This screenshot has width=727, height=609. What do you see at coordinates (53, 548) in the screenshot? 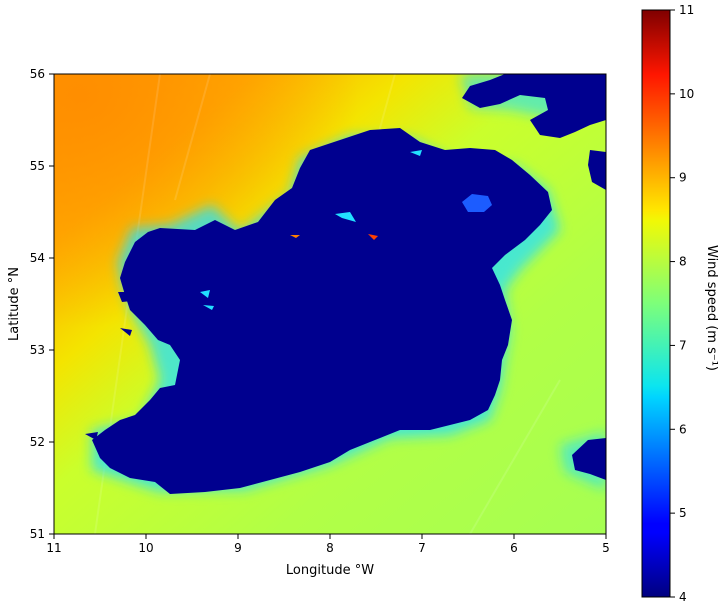
I see `x-tick-label: 11` at bounding box center [53, 548].